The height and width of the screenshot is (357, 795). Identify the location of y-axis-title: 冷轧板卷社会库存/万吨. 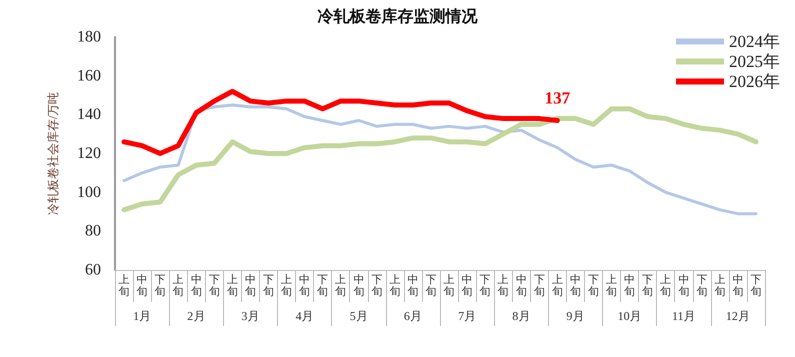
(53, 154).